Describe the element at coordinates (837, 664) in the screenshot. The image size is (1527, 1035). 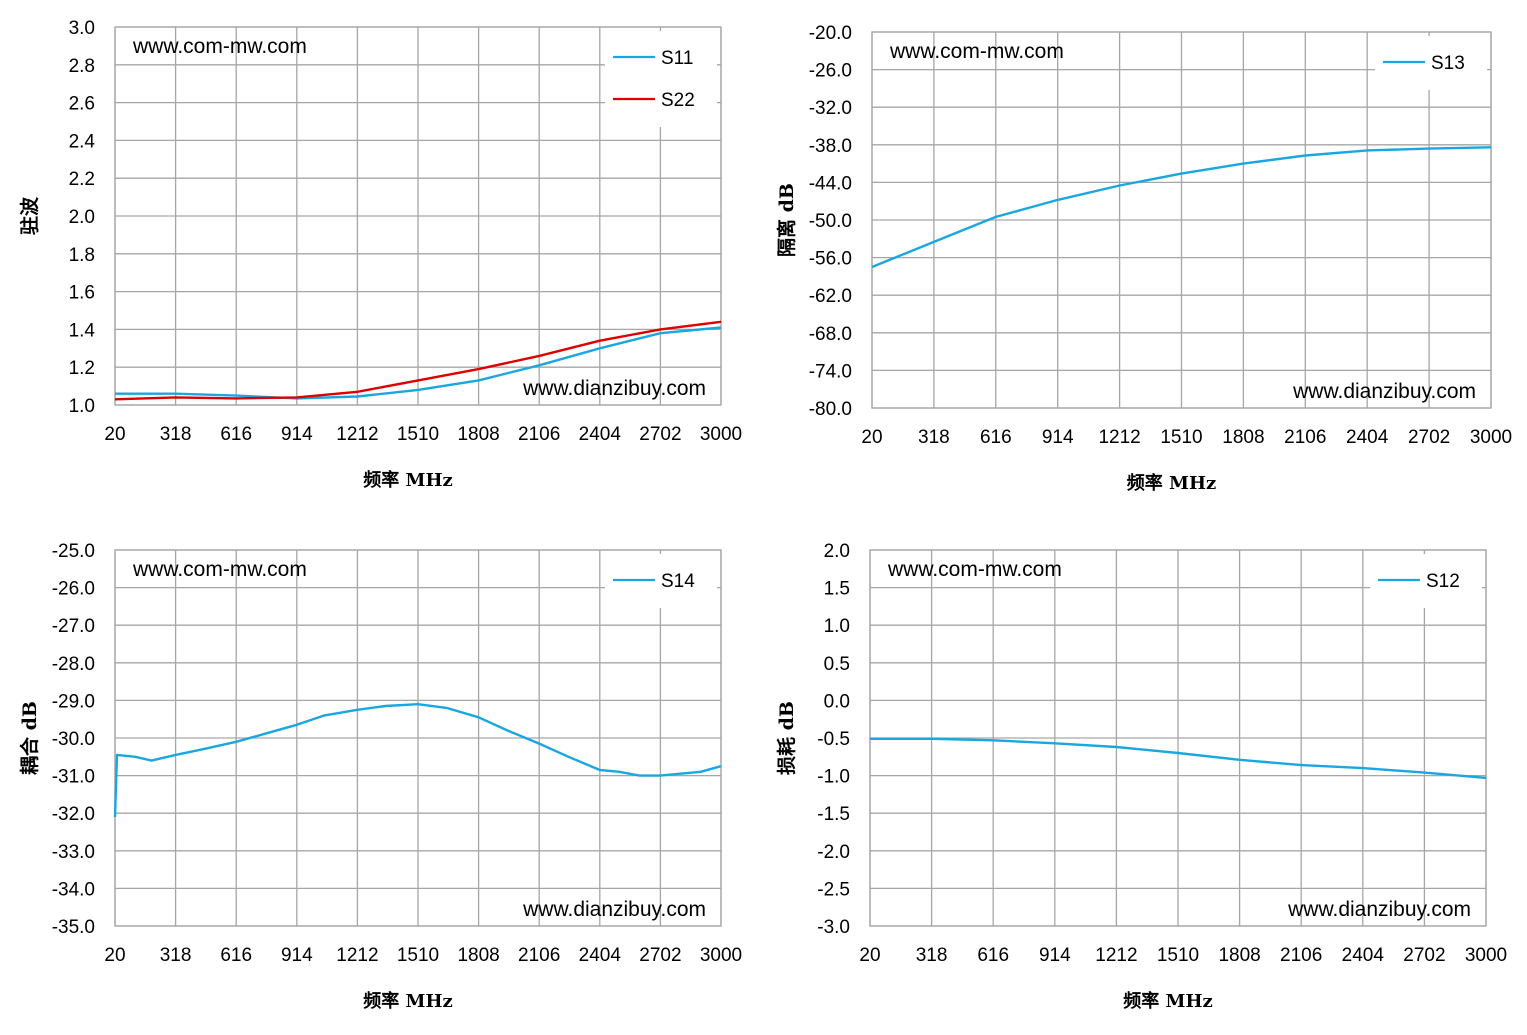
I see `y-tick-label: 0.5` at that location.